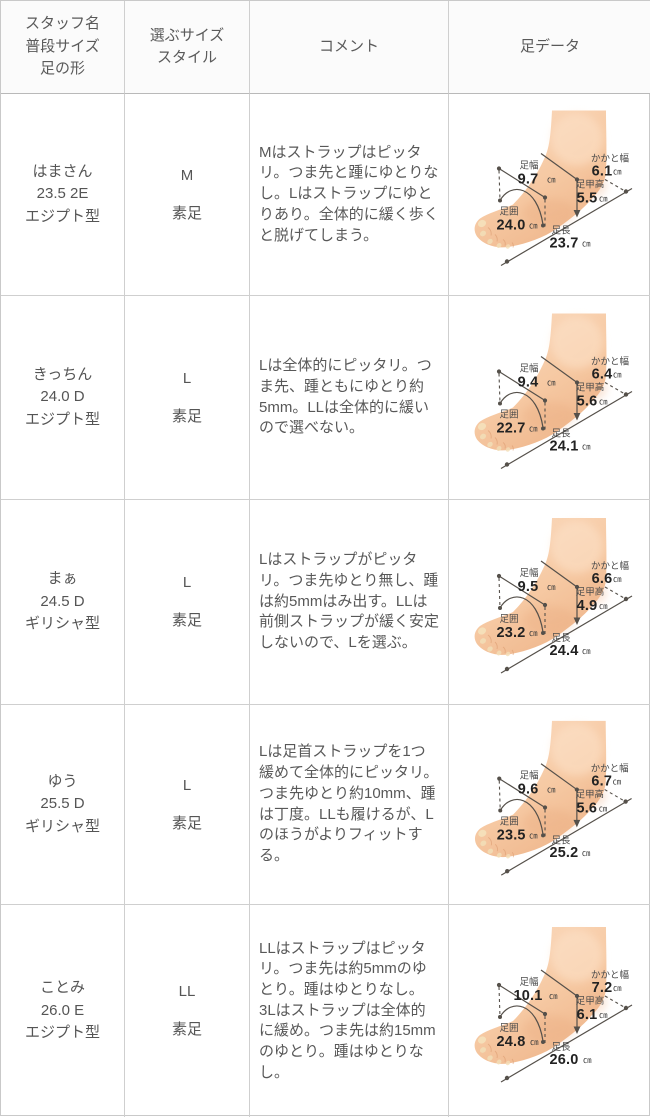 The height and width of the screenshot is (1117, 650). Describe the element at coordinates (510, 1042) in the screenshot. I see `foot-girth-value: 24.8` at that location.